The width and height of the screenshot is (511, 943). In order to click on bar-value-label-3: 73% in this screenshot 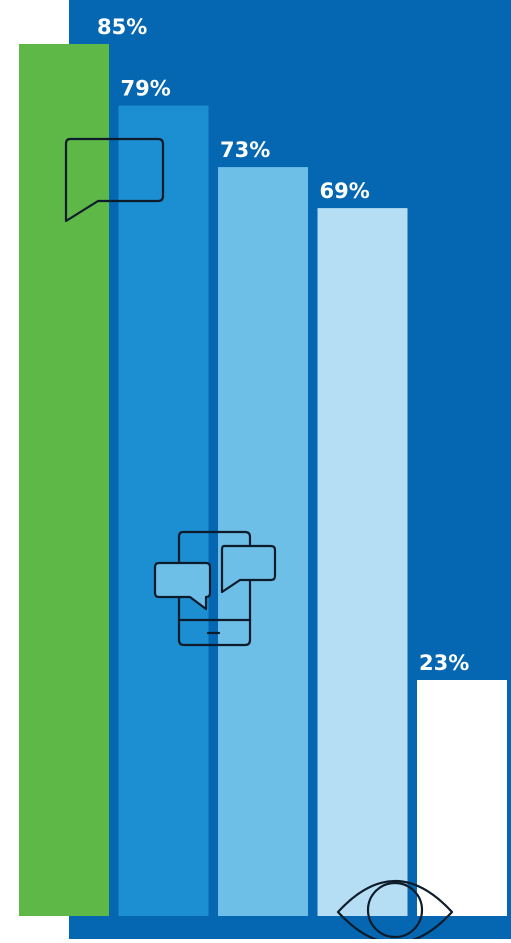, I will do `click(245, 150)`.